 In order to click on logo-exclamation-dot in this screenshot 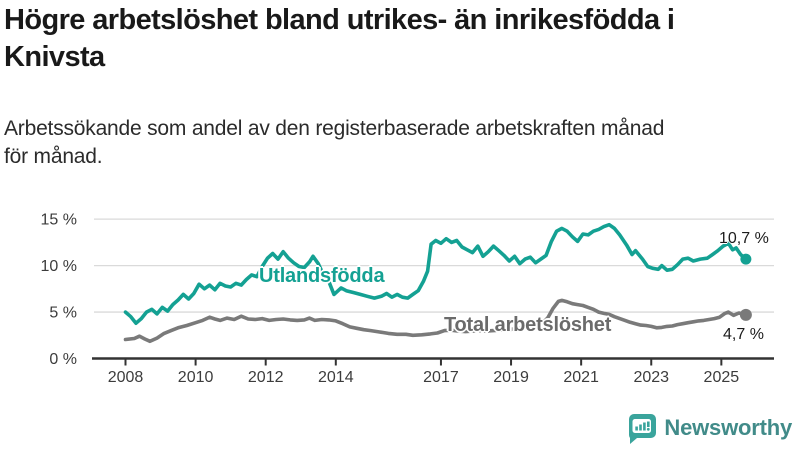, I will do `click(649, 429)`.